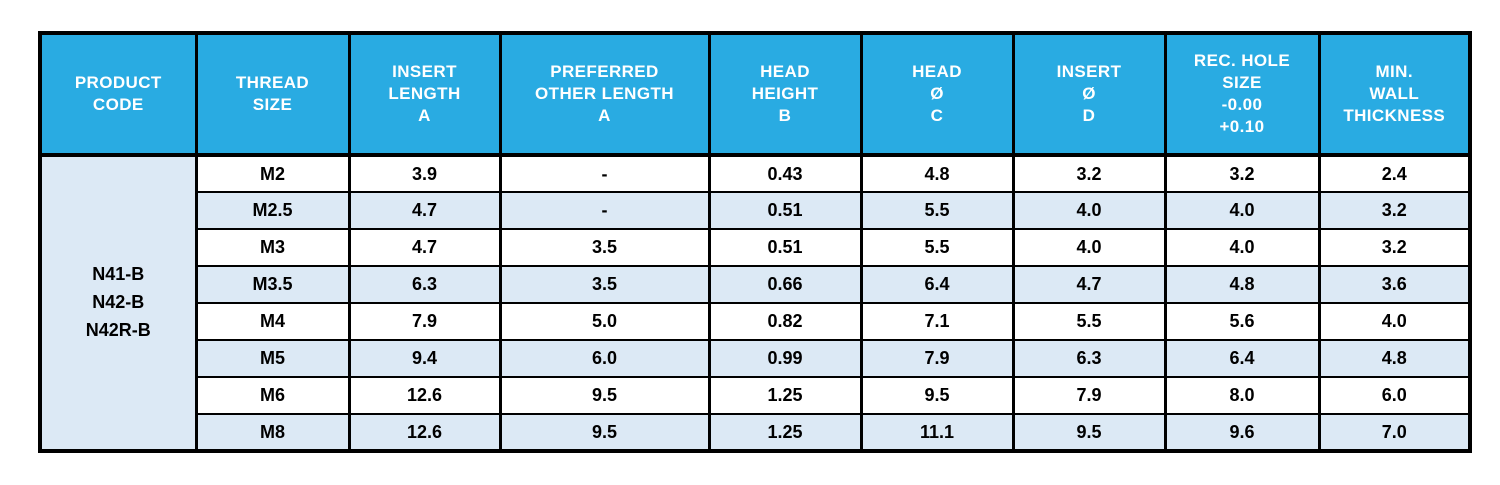 The height and width of the screenshot is (485, 1500). Describe the element at coordinates (1394, 173) in the screenshot. I see `min-wall-thickness-cell: 2.4` at that location.